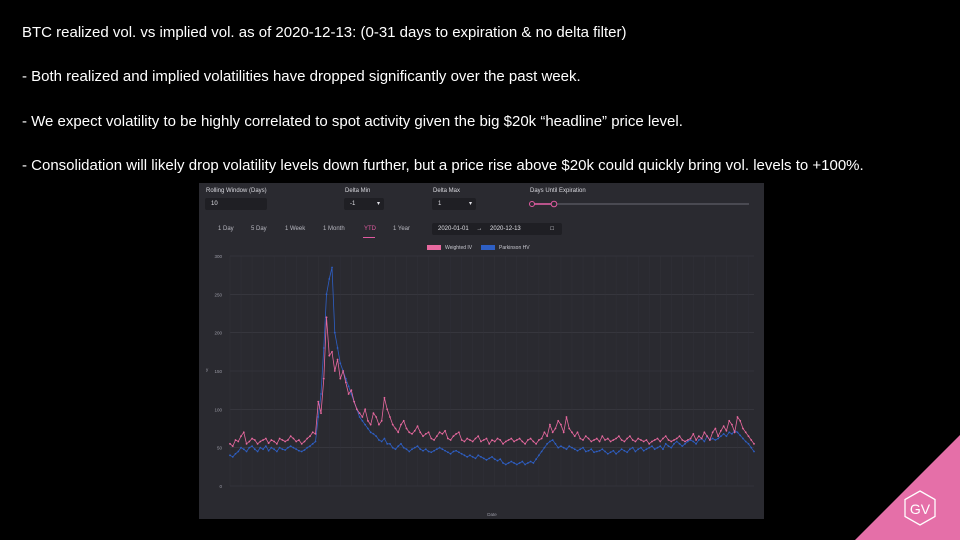 This screenshot has width=960, height=540. I want to click on tab-1-day: 1 Day, so click(226, 229).